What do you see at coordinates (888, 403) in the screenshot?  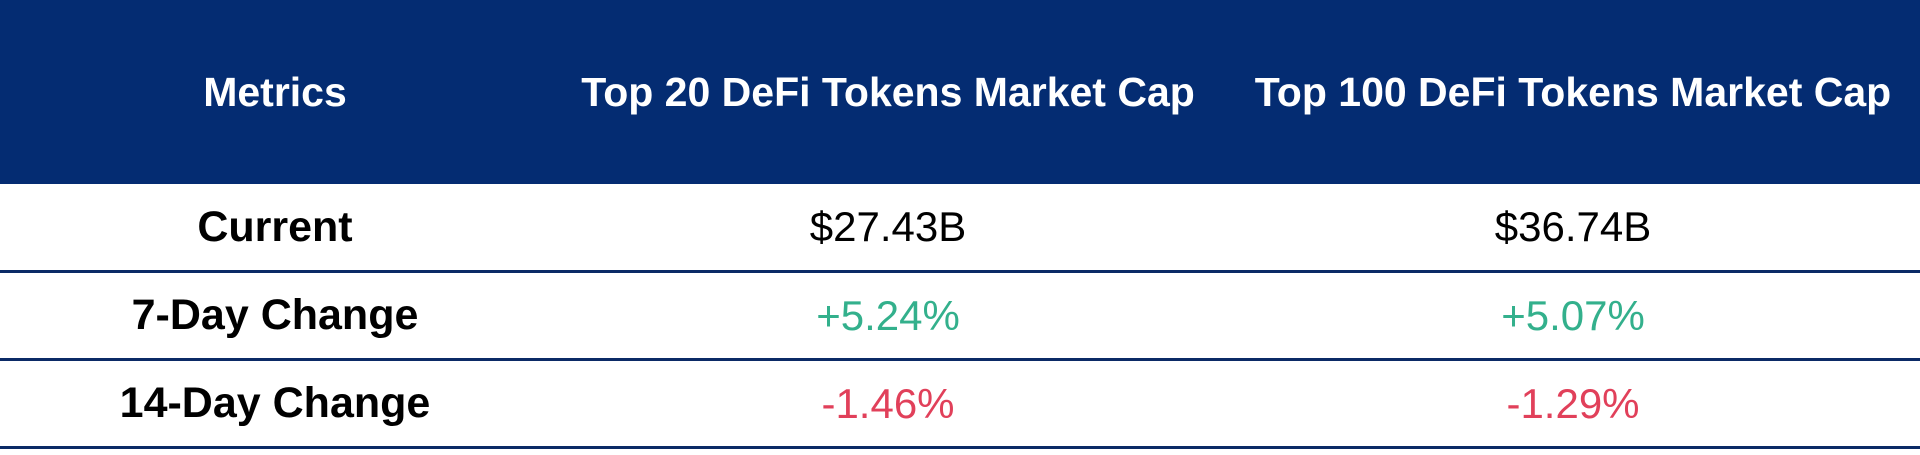 I see `cell-14day-top20: -1.46%` at bounding box center [888, 403].